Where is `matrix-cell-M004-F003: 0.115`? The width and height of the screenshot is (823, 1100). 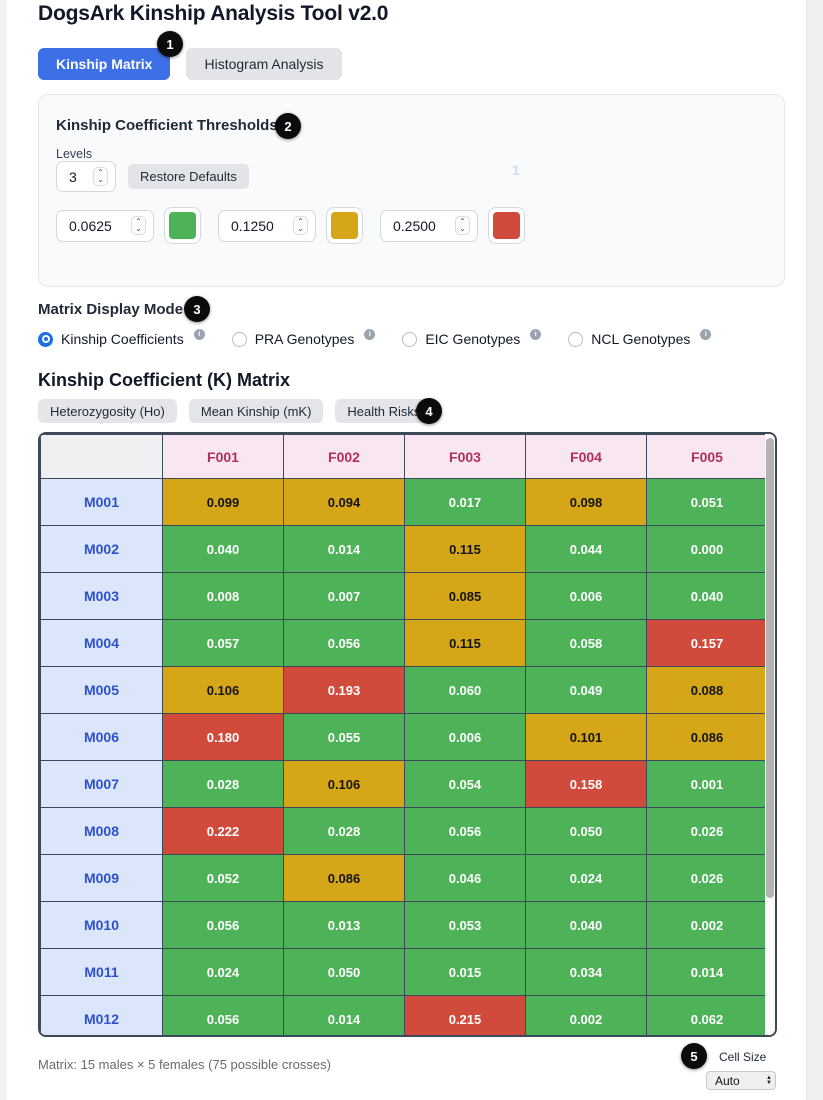 matrix-cell-M004-F003: 0.115 is located at coordinates (465, 643).